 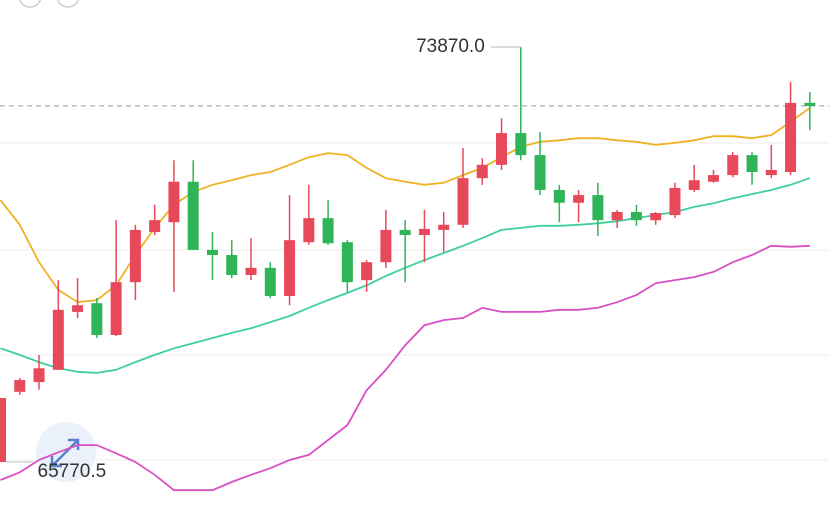 I want to click on zoom-icon, so click(x=65, y=453).